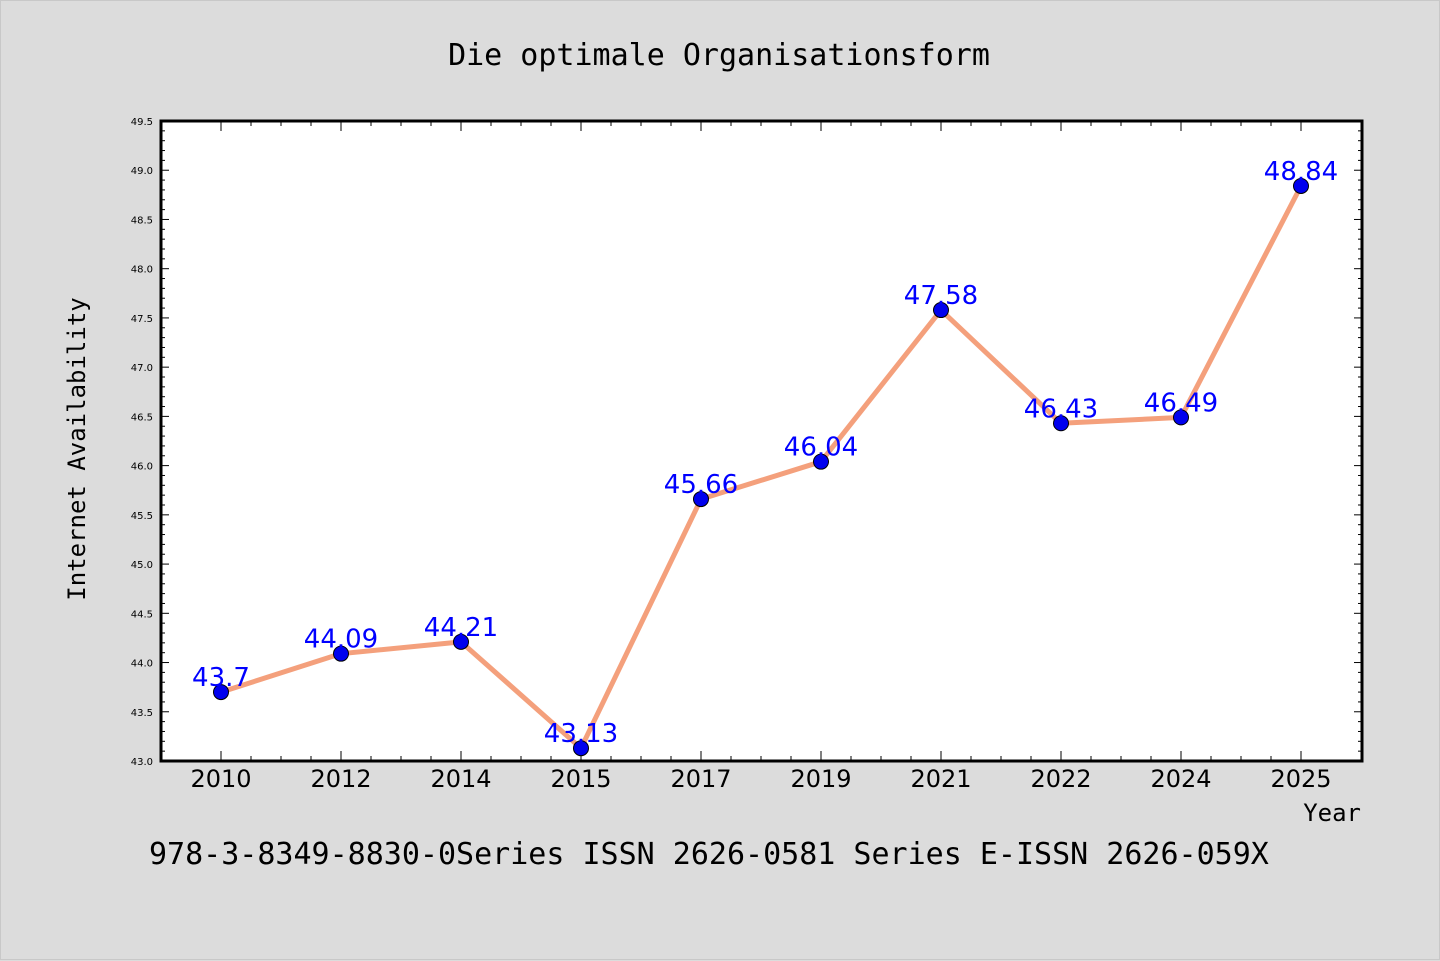 The image size is (1440, 961). Describe the element at coordinates (941, 296) in the screenshot. I see `data-label: 47.58` at that location.